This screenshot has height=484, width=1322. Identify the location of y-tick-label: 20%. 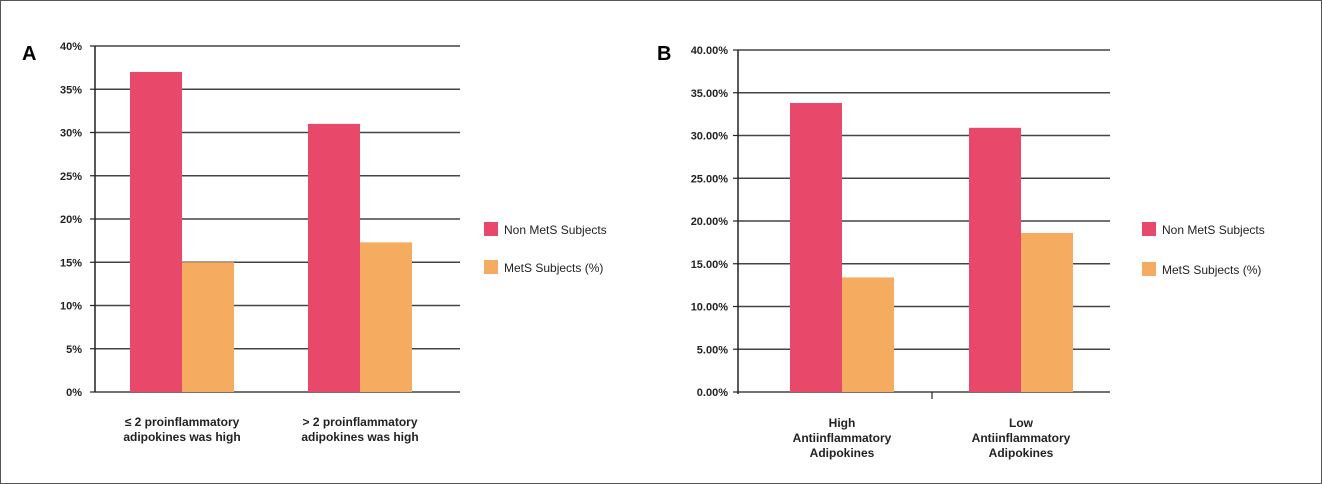
(71, 220).